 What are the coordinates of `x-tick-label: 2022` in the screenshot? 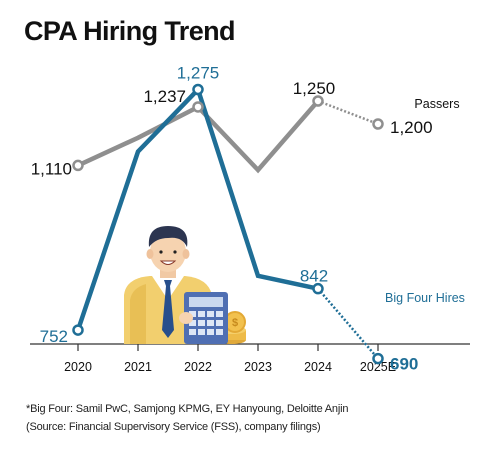 It's located at (198, 367).